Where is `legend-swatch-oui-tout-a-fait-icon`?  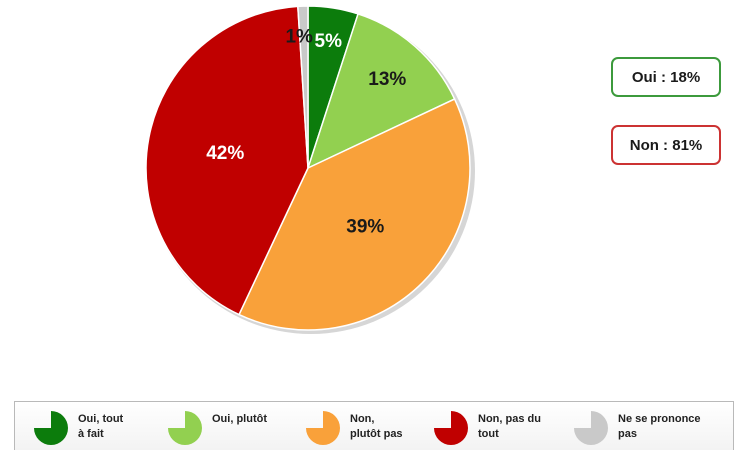
legend-swatch-oui-tout-a-fait-icon is located at coordinates (51, 428).